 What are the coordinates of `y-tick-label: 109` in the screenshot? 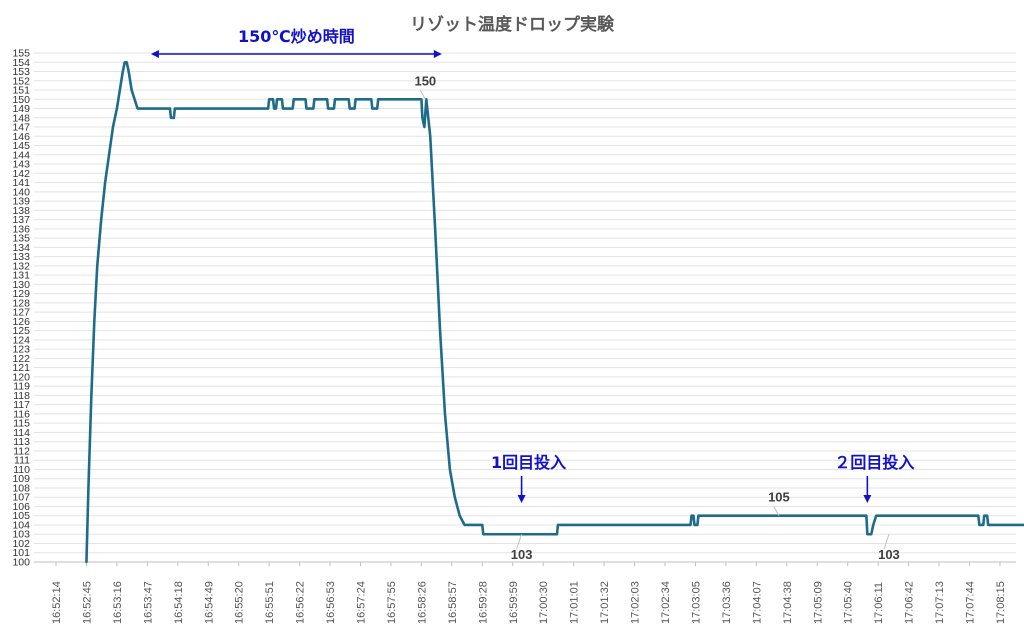 It's located at (21, 479).